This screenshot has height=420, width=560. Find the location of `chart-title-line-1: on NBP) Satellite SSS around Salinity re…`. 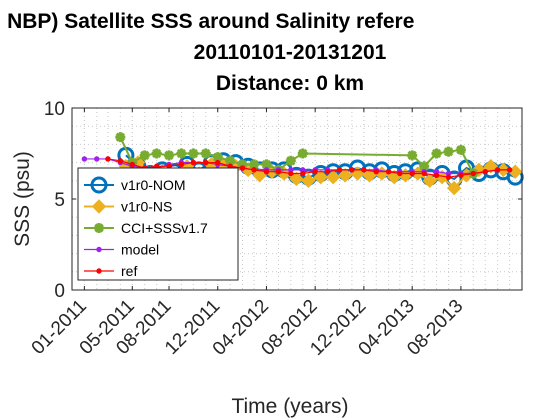

chart-title-line-1: on NBP) Satellite SSS around Salinity re… is located at coordinates (207, 21).